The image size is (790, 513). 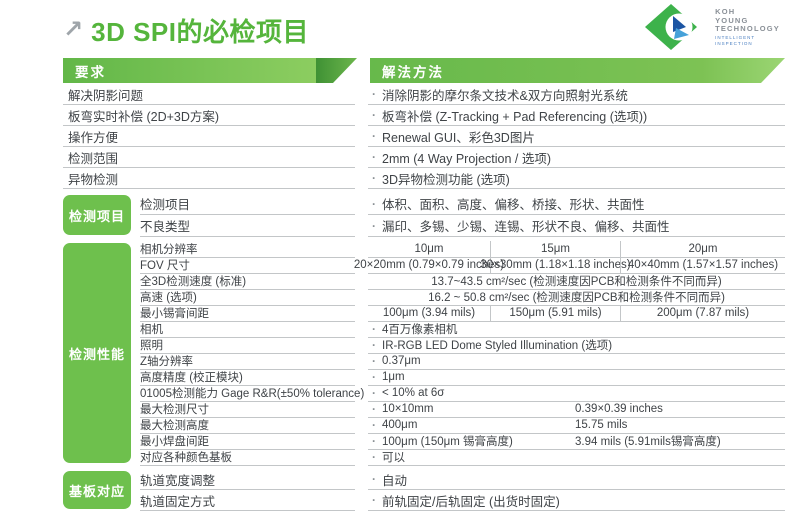 What do you see at coordinates (526, 227) in the screenshot?
I see `solution-text: 漏印、多锡、少锡、连锡、形状不良、偏移、共面性` at bounding box center [526, 227].